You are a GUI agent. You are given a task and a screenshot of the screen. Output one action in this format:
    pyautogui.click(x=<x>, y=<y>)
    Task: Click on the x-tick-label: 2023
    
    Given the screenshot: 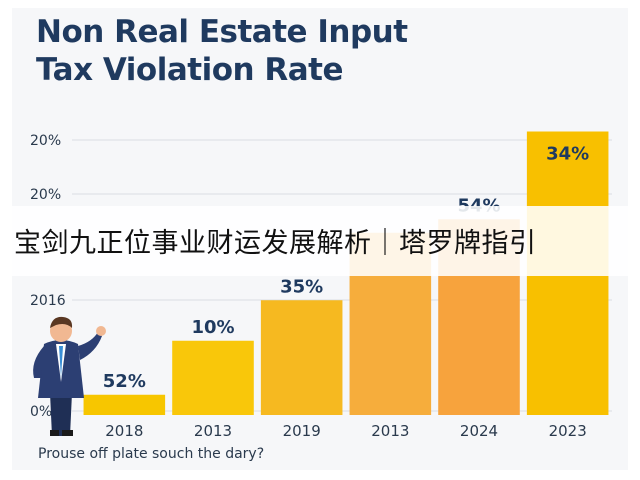 What is the action you would take?
    pyautogui.click(x=568, y=431)
    